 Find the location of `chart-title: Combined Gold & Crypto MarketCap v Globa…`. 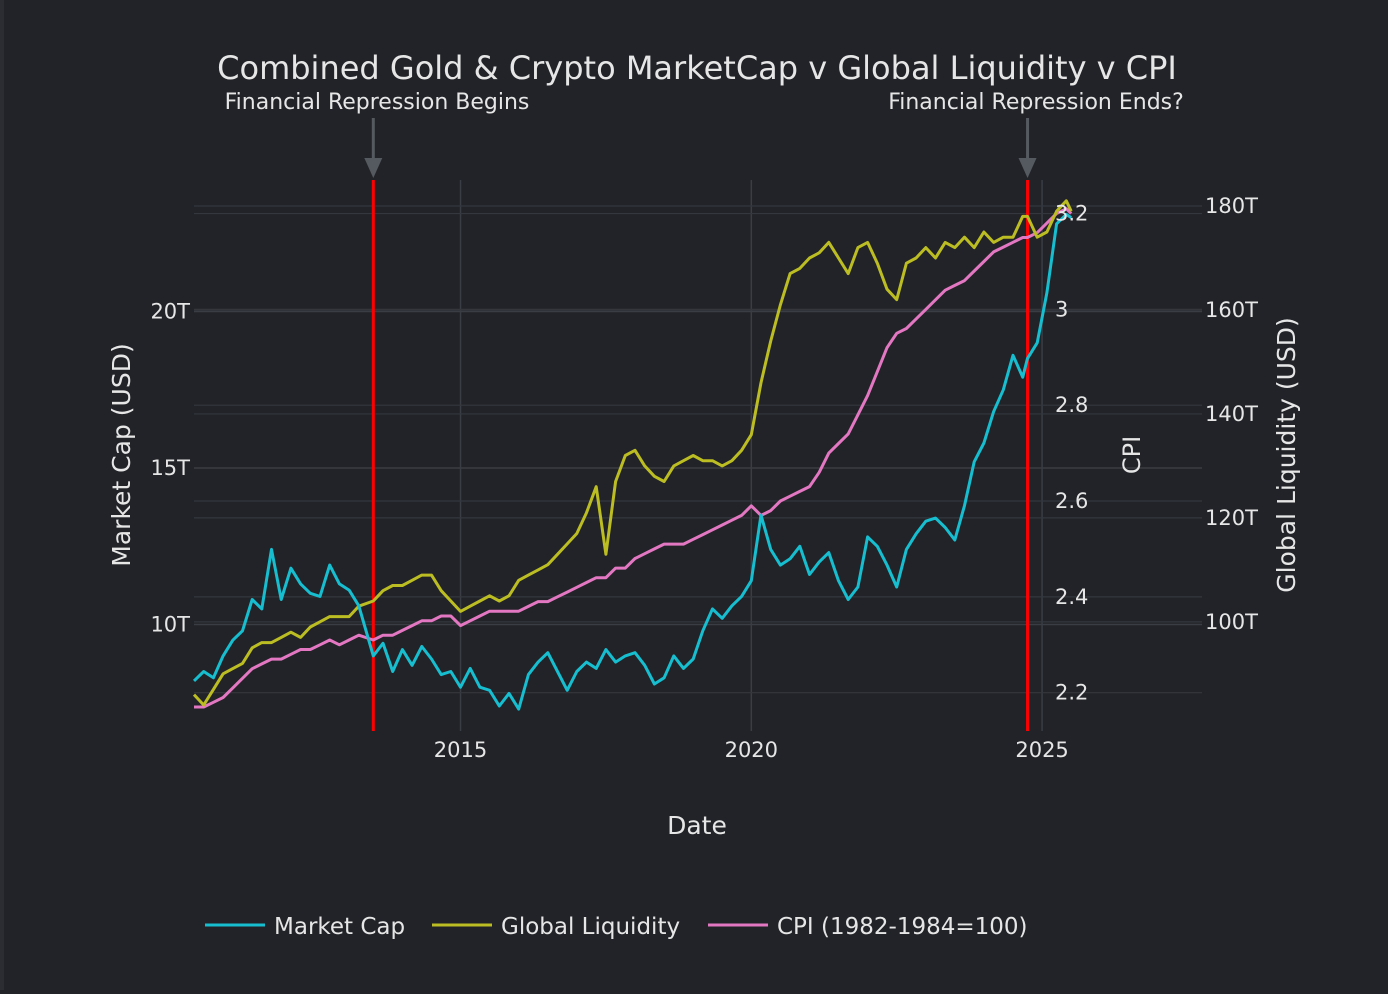

chart-title: Combined Gold & Crypto MarketCap v Globa… is located at coordinates (697, 68).